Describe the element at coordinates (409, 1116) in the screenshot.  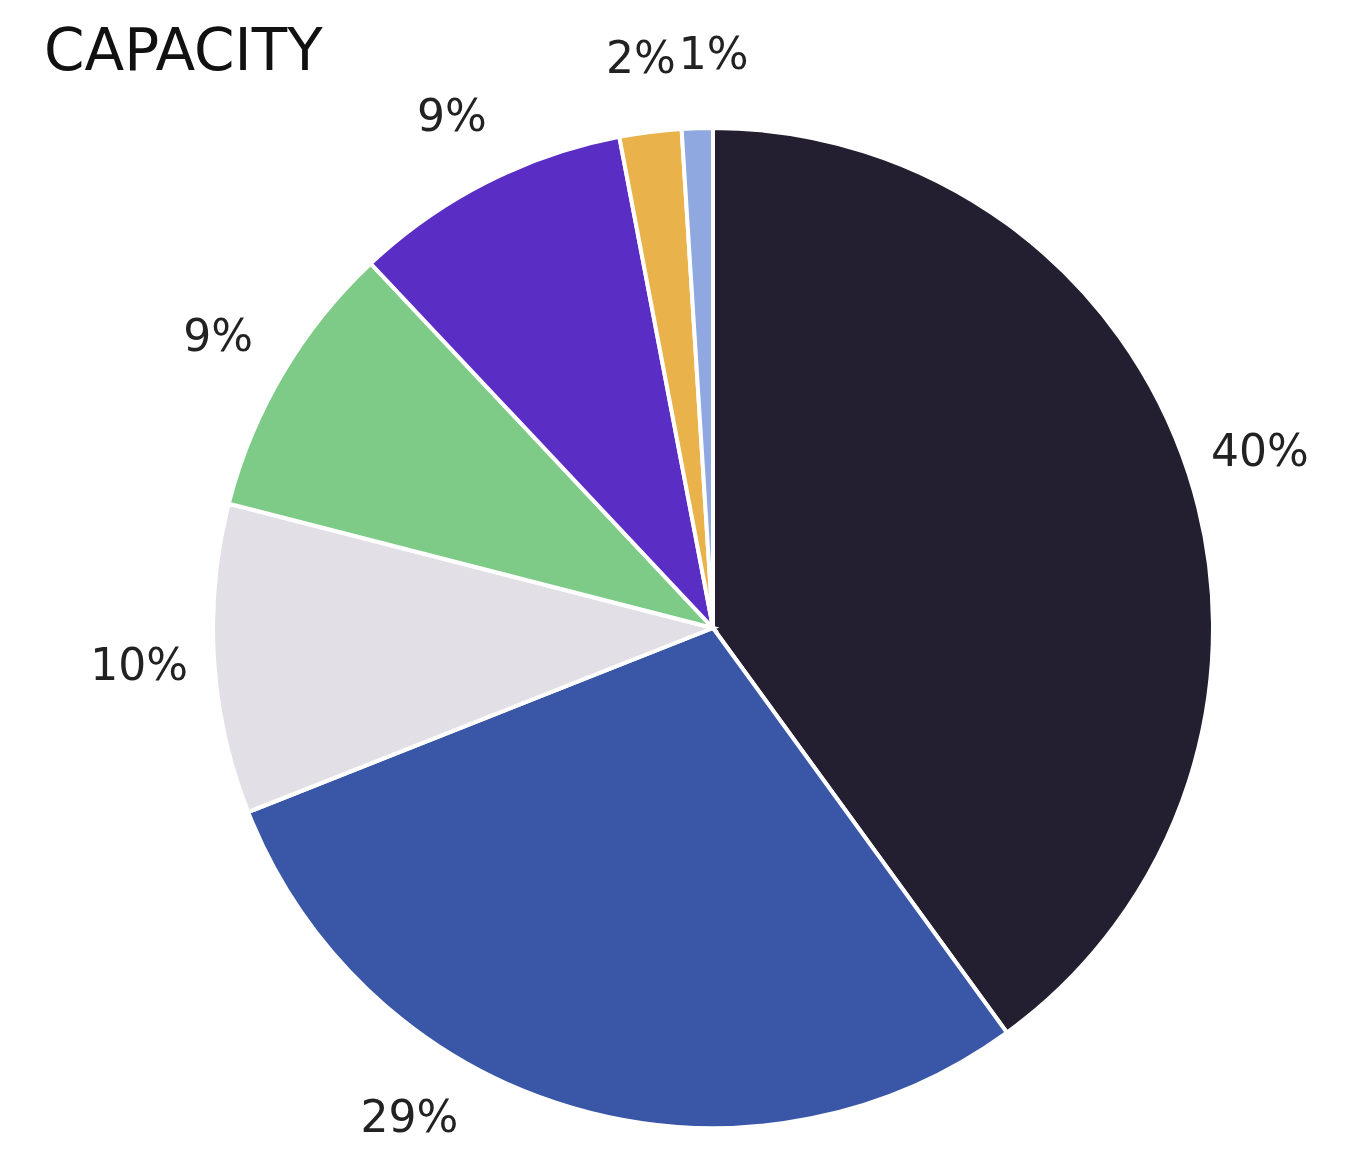
I see `data-label: 29%` at that location.